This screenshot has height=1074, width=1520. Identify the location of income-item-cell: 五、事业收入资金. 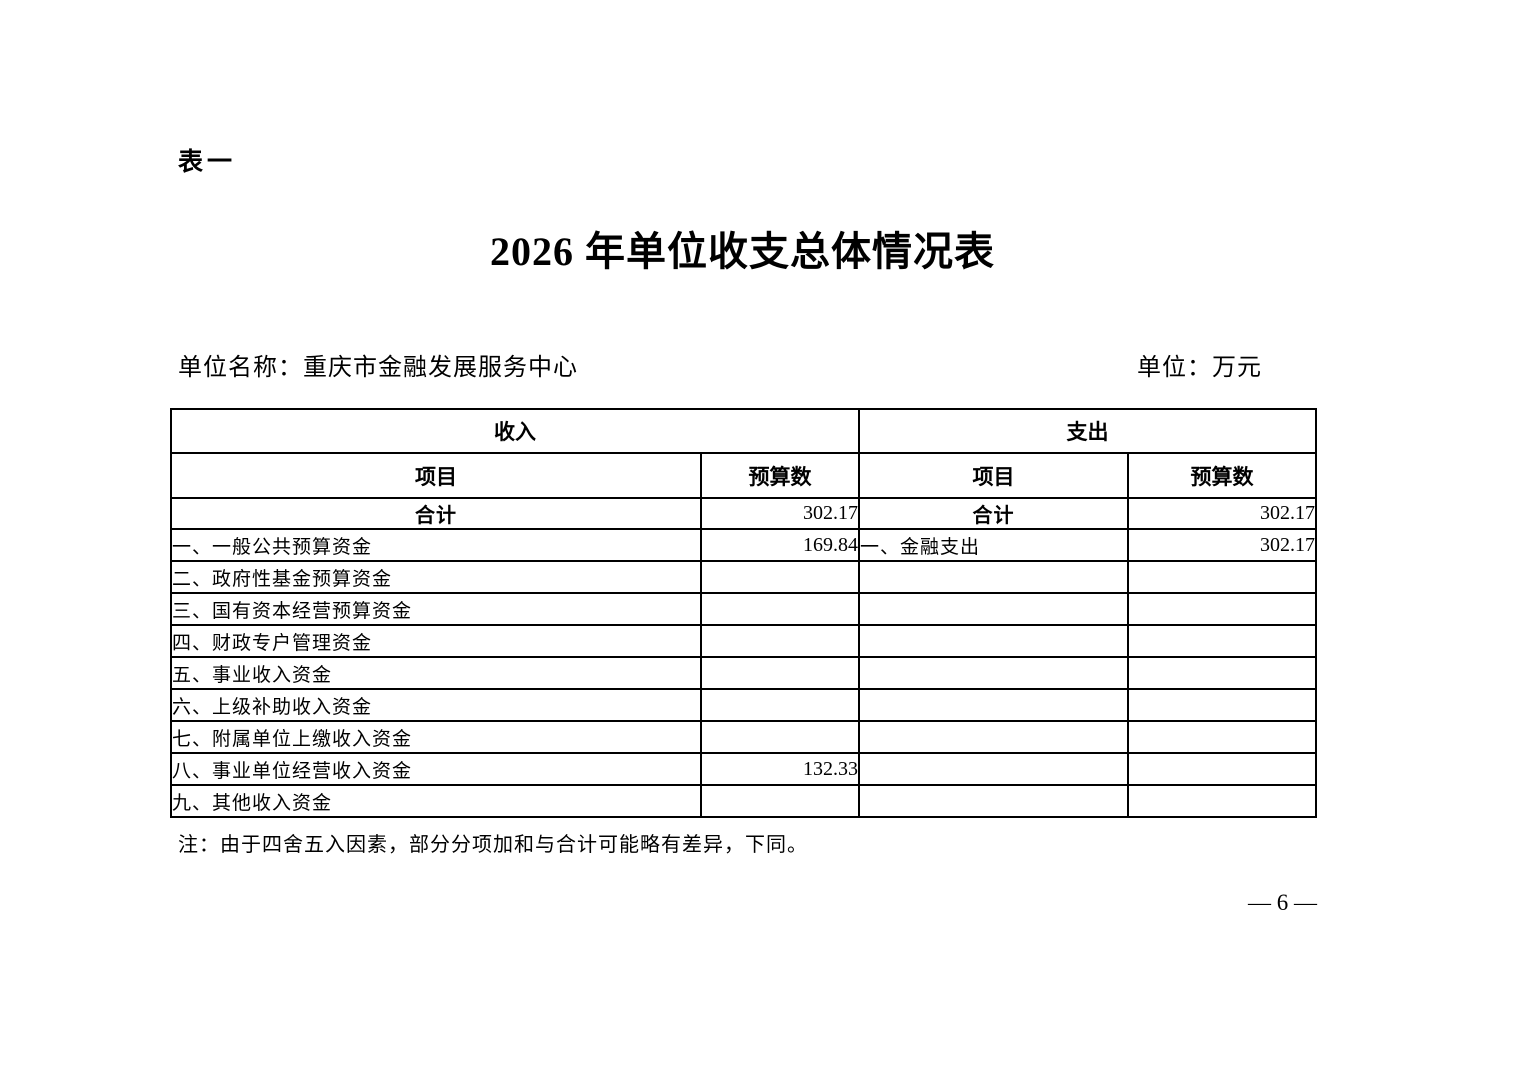
(436, 673).